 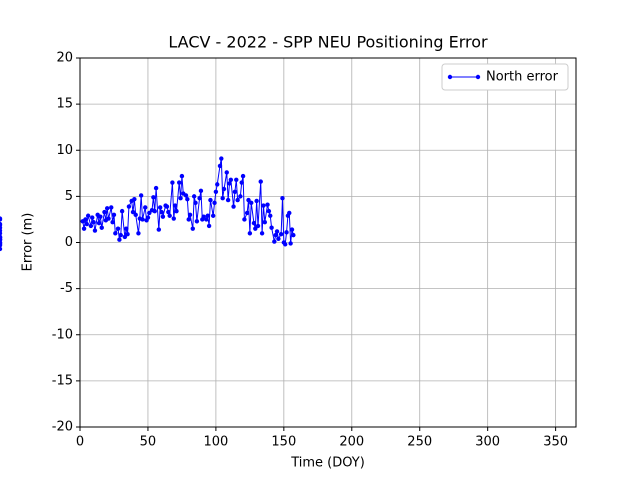 I want to click on chart-title: LACV - 2022 - SPP NEU Positioning Error, so click(x=328, y=42).